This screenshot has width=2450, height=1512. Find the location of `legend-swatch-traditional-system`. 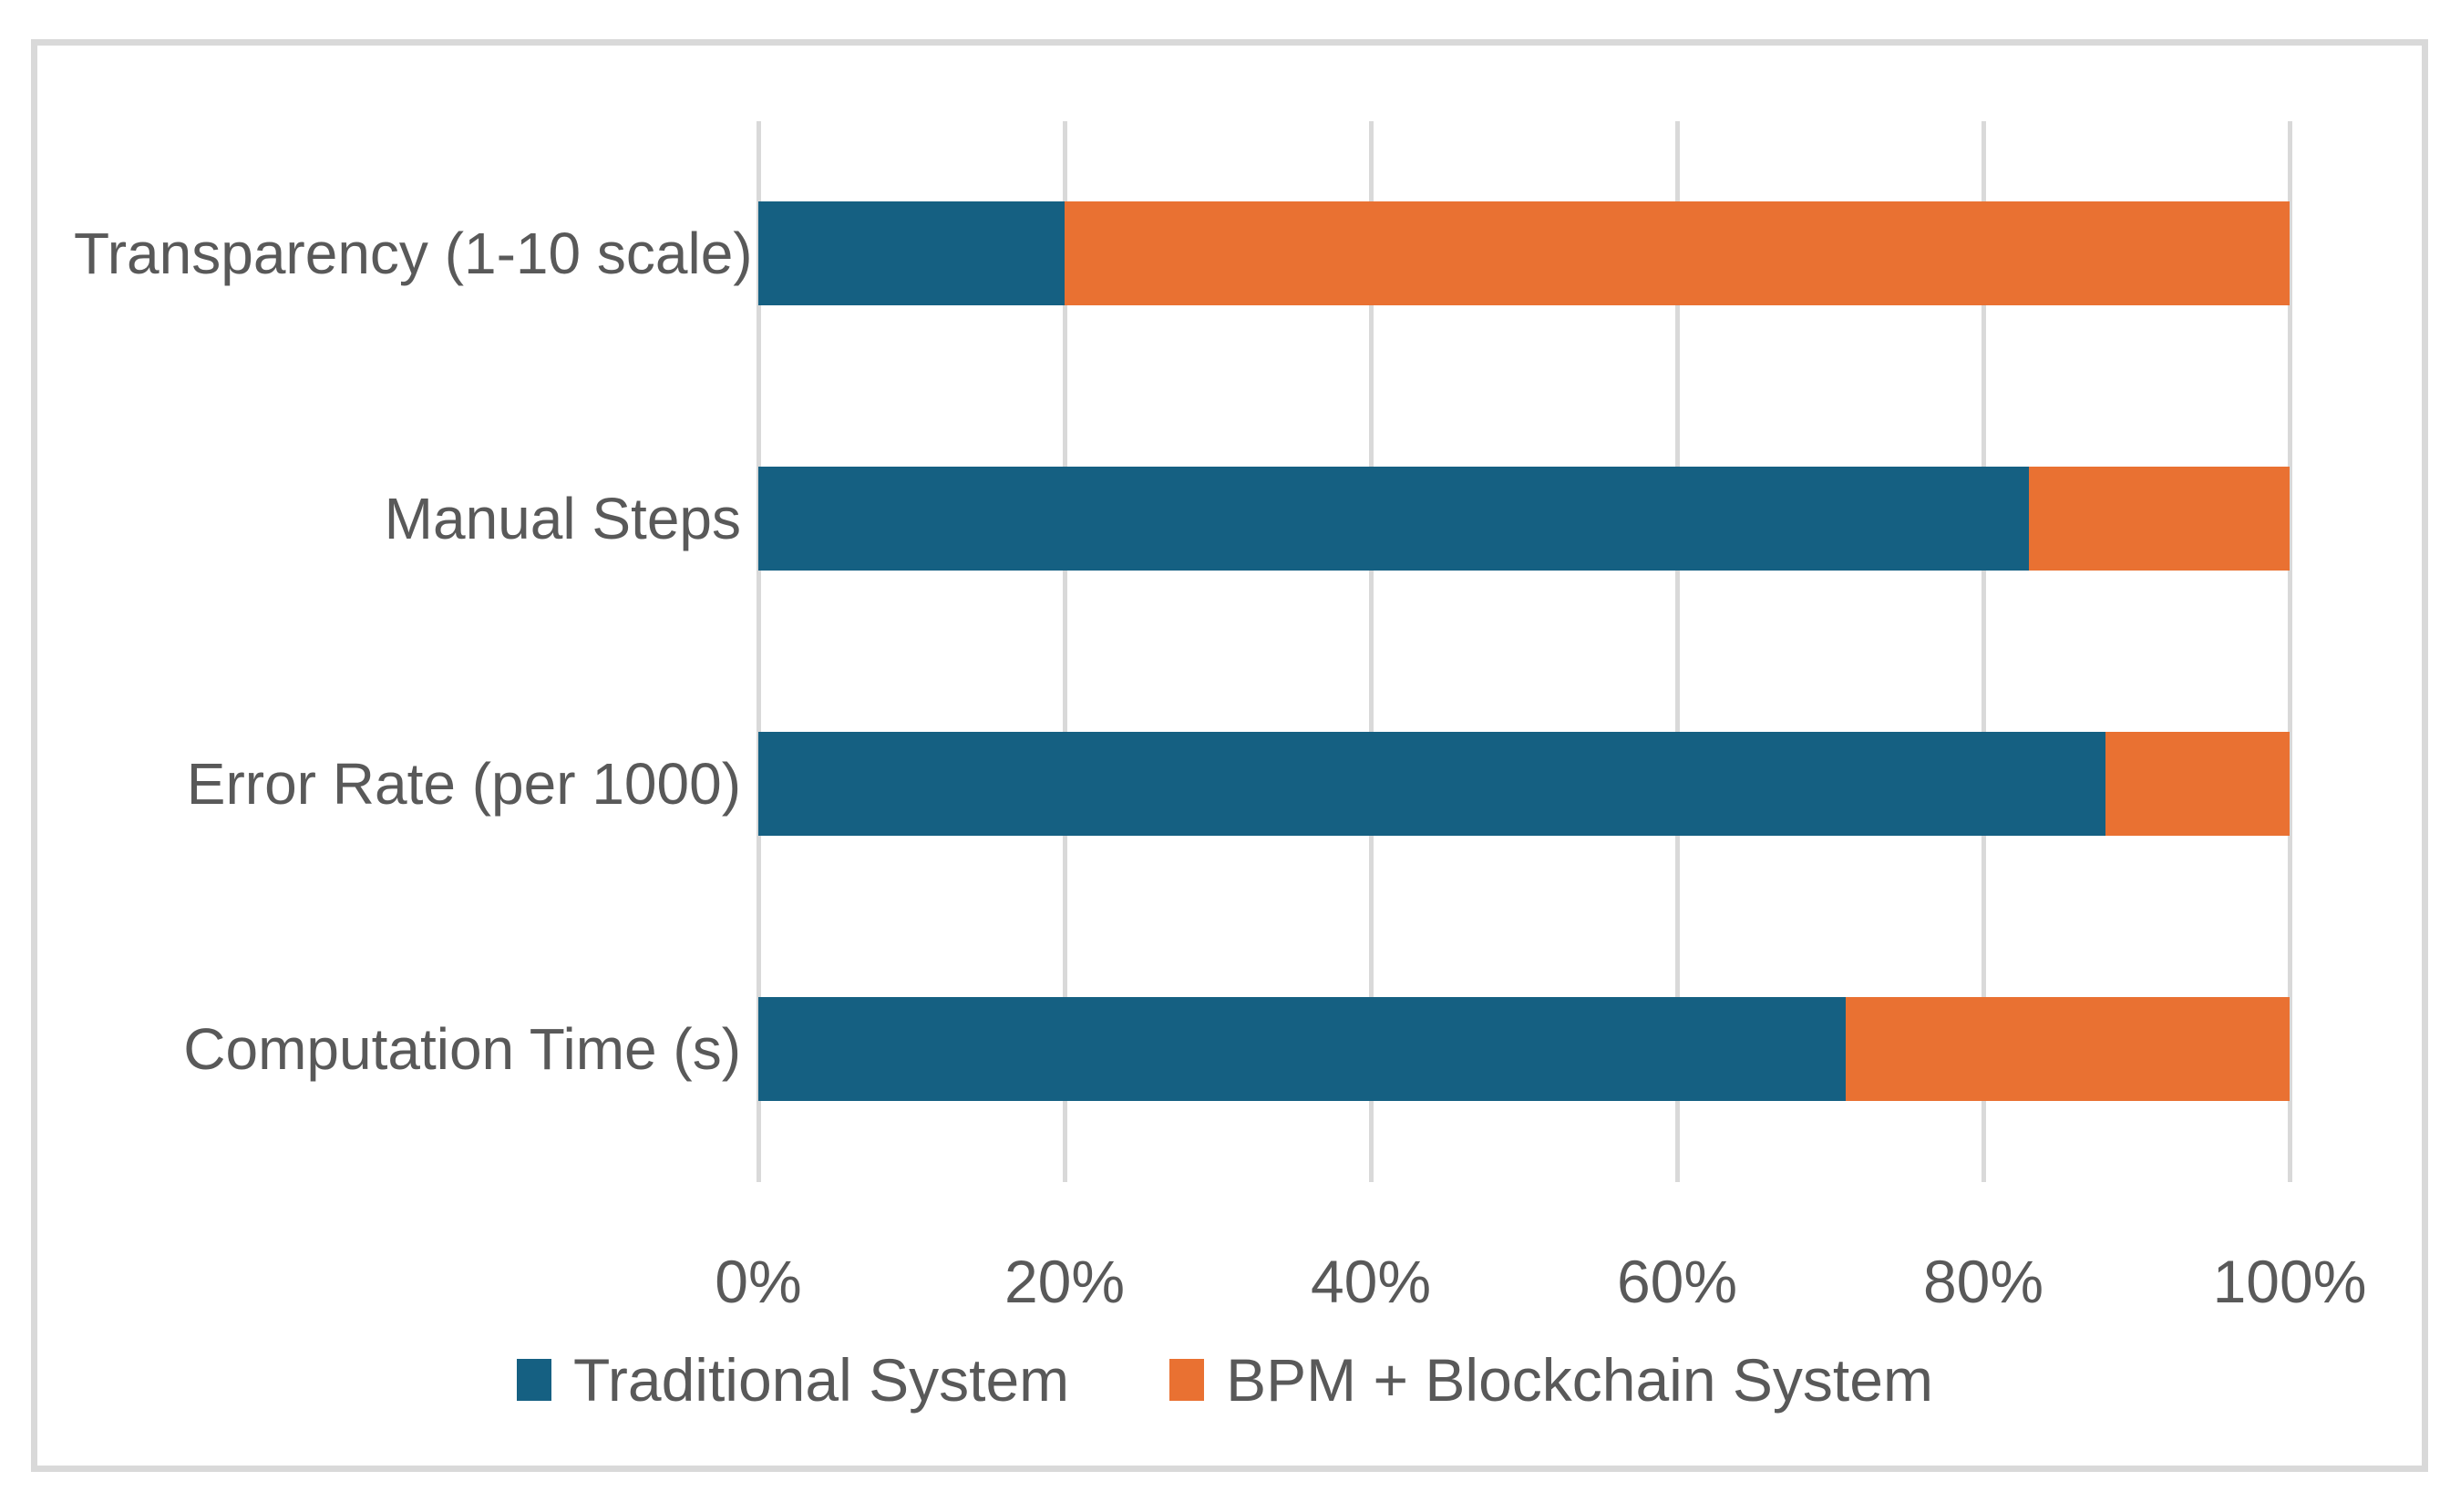

legend-swatch-traditional-system is located at coordinates (535, 1380).